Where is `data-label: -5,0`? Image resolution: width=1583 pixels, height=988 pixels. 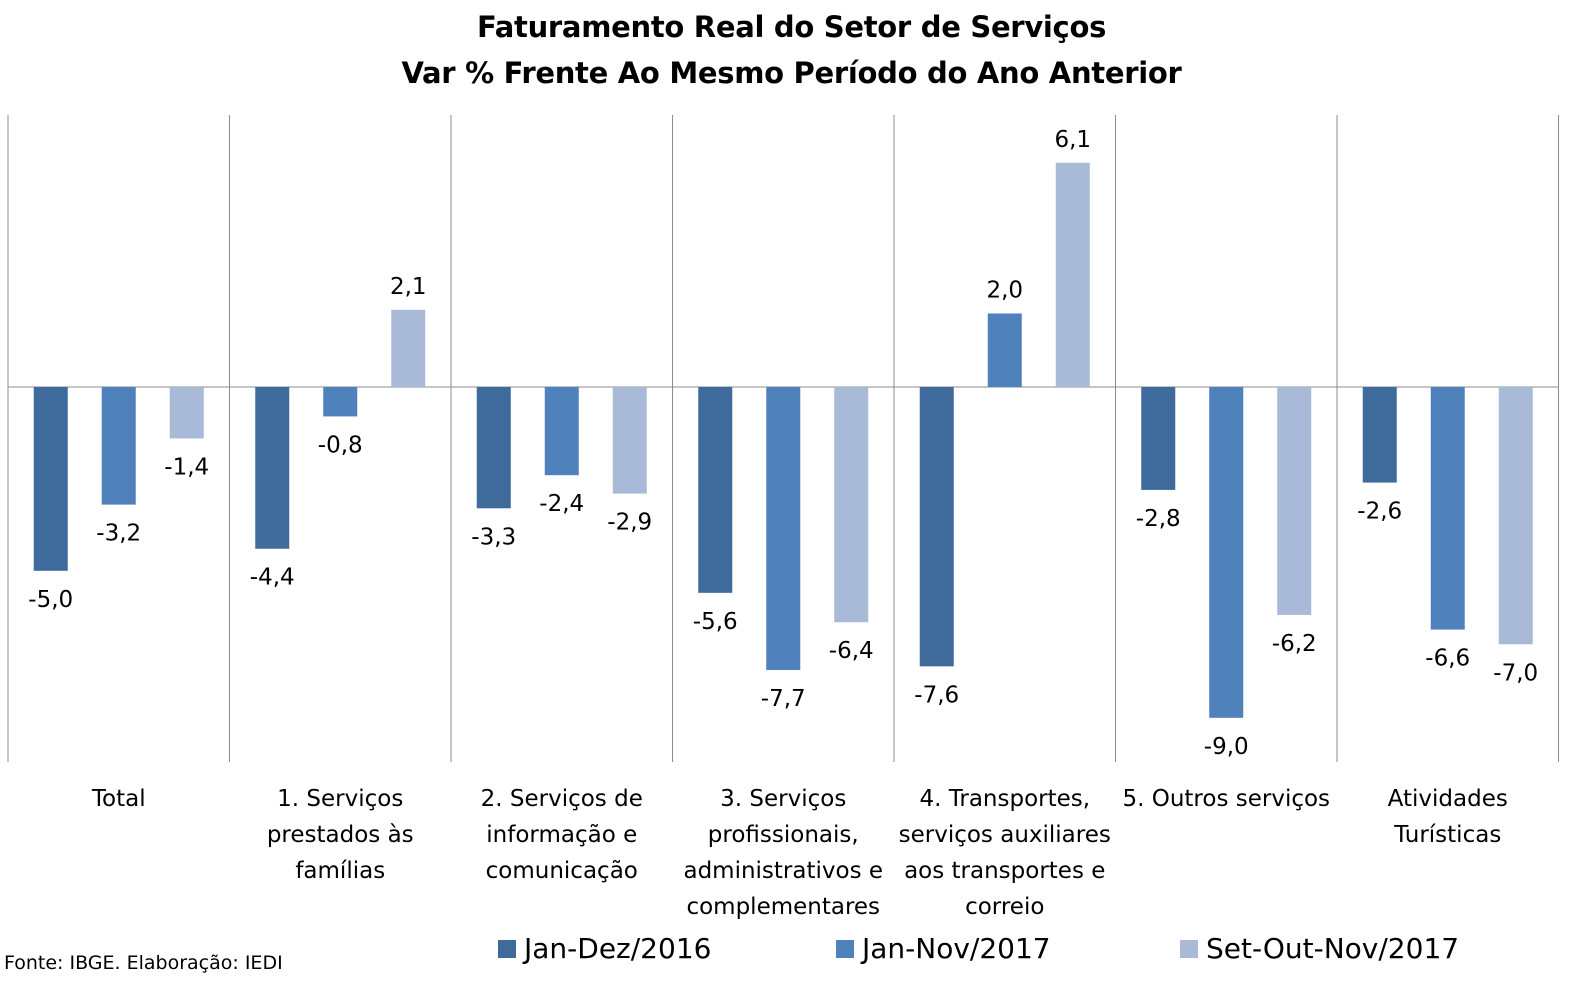
data-label: -5,0 is located at coordinates (50, 600).